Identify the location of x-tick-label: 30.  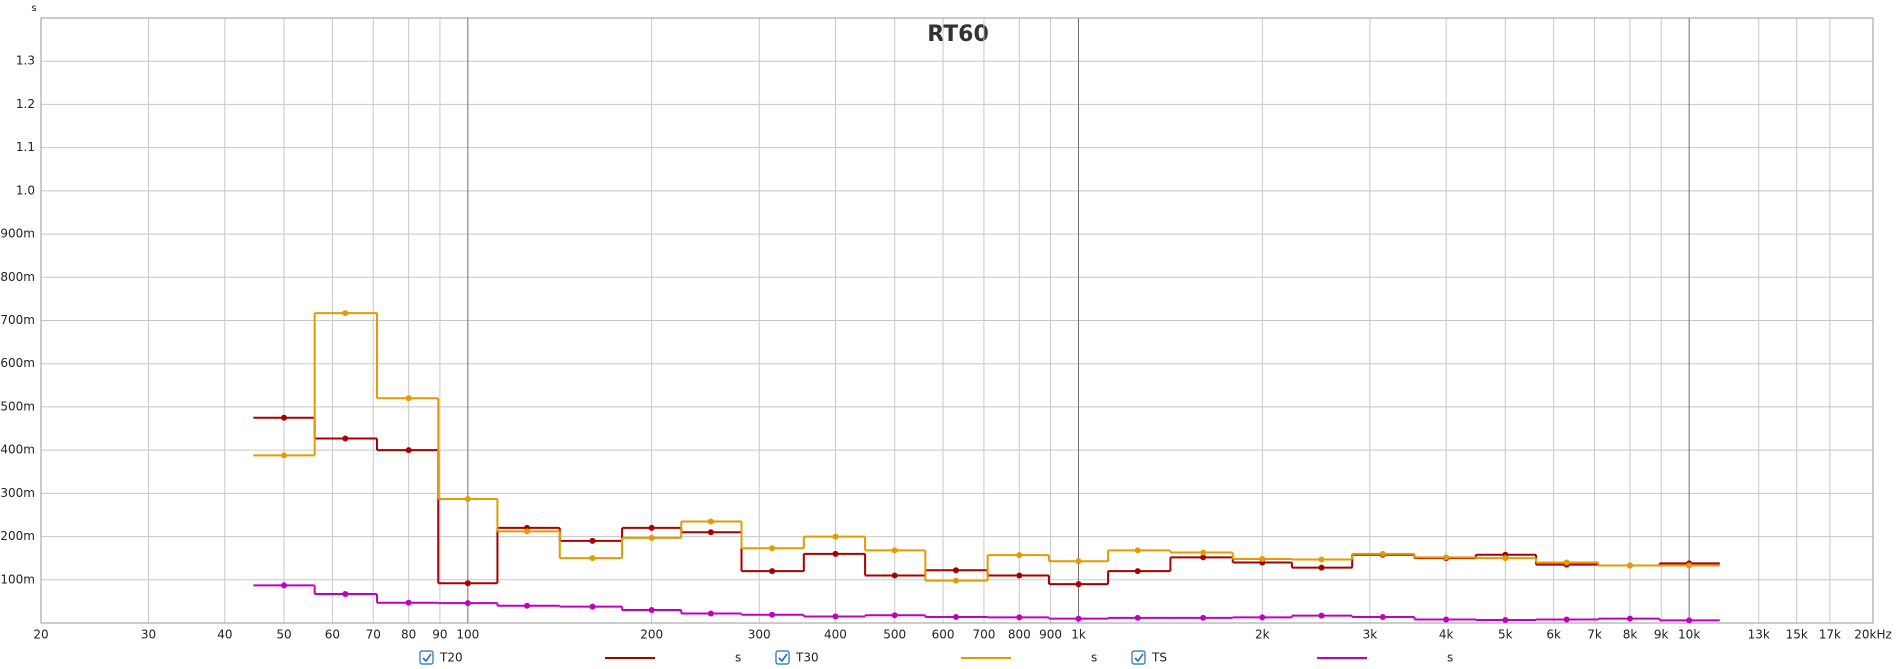
(148, 635).